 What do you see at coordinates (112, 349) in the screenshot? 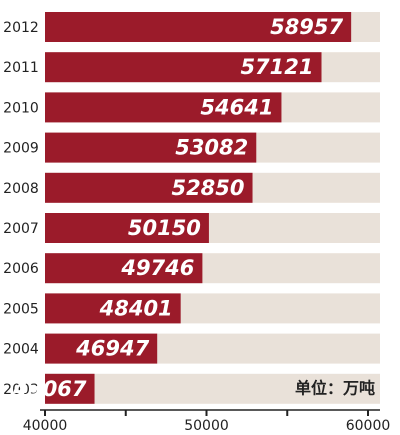
I see `value-label: 46947` at bounding box center [112, 349].